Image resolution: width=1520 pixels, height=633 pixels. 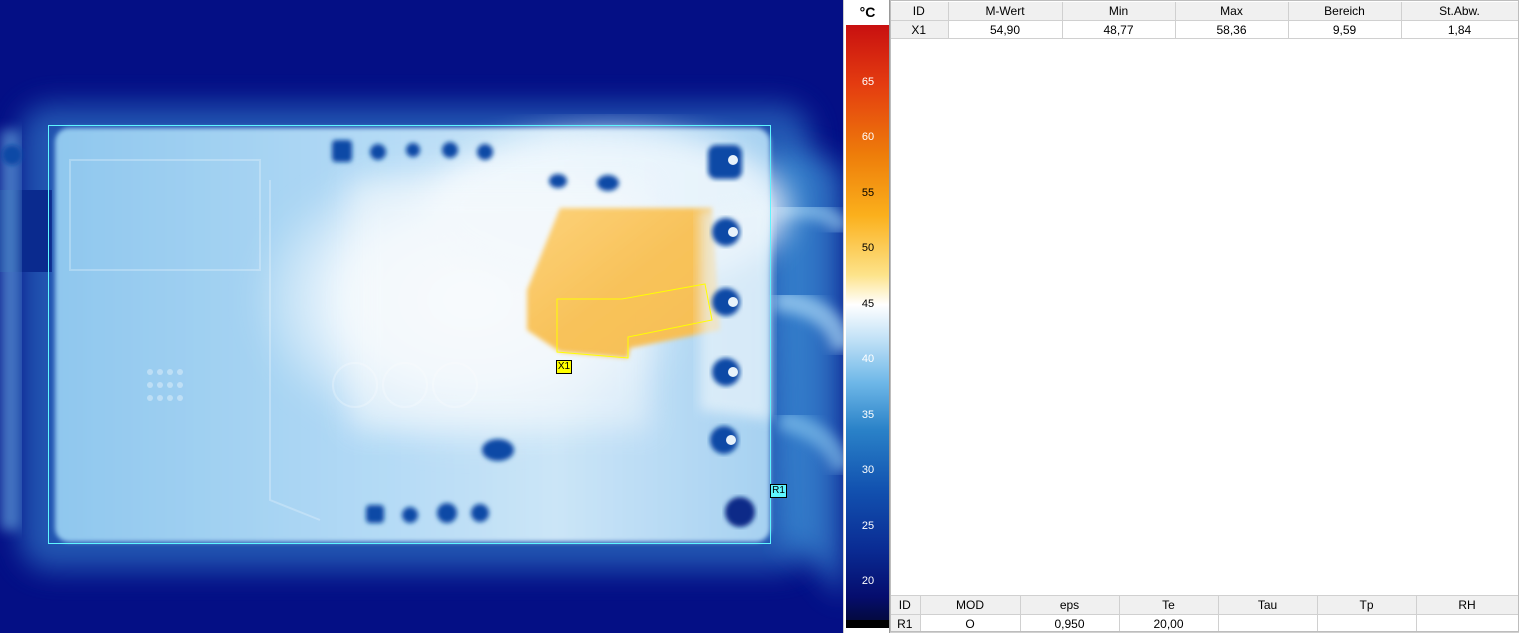 What do you see at coordinates (868, 82) in the screenshot?
I see `scale-tick-65: 65` at bounding box center [868, 82].